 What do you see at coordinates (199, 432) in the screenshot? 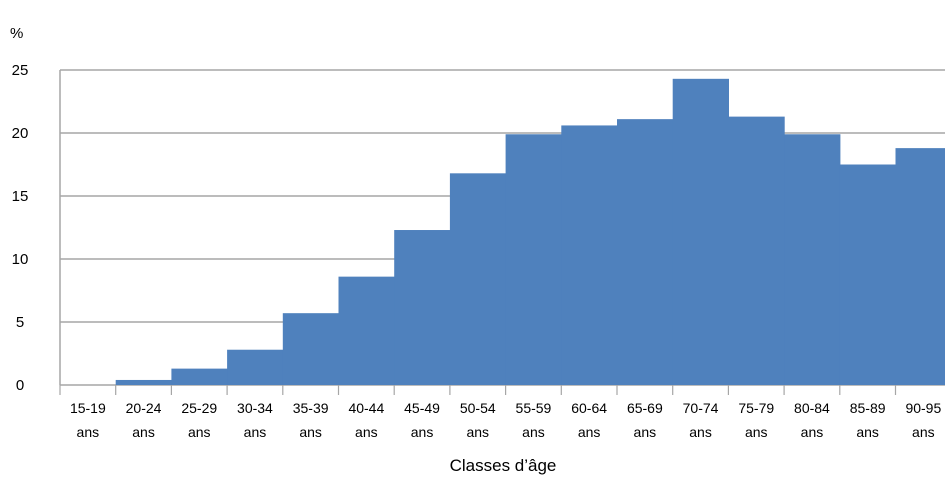
I see `x-tick-sublabel-25-29: ans` at bounding box center [199, 432].